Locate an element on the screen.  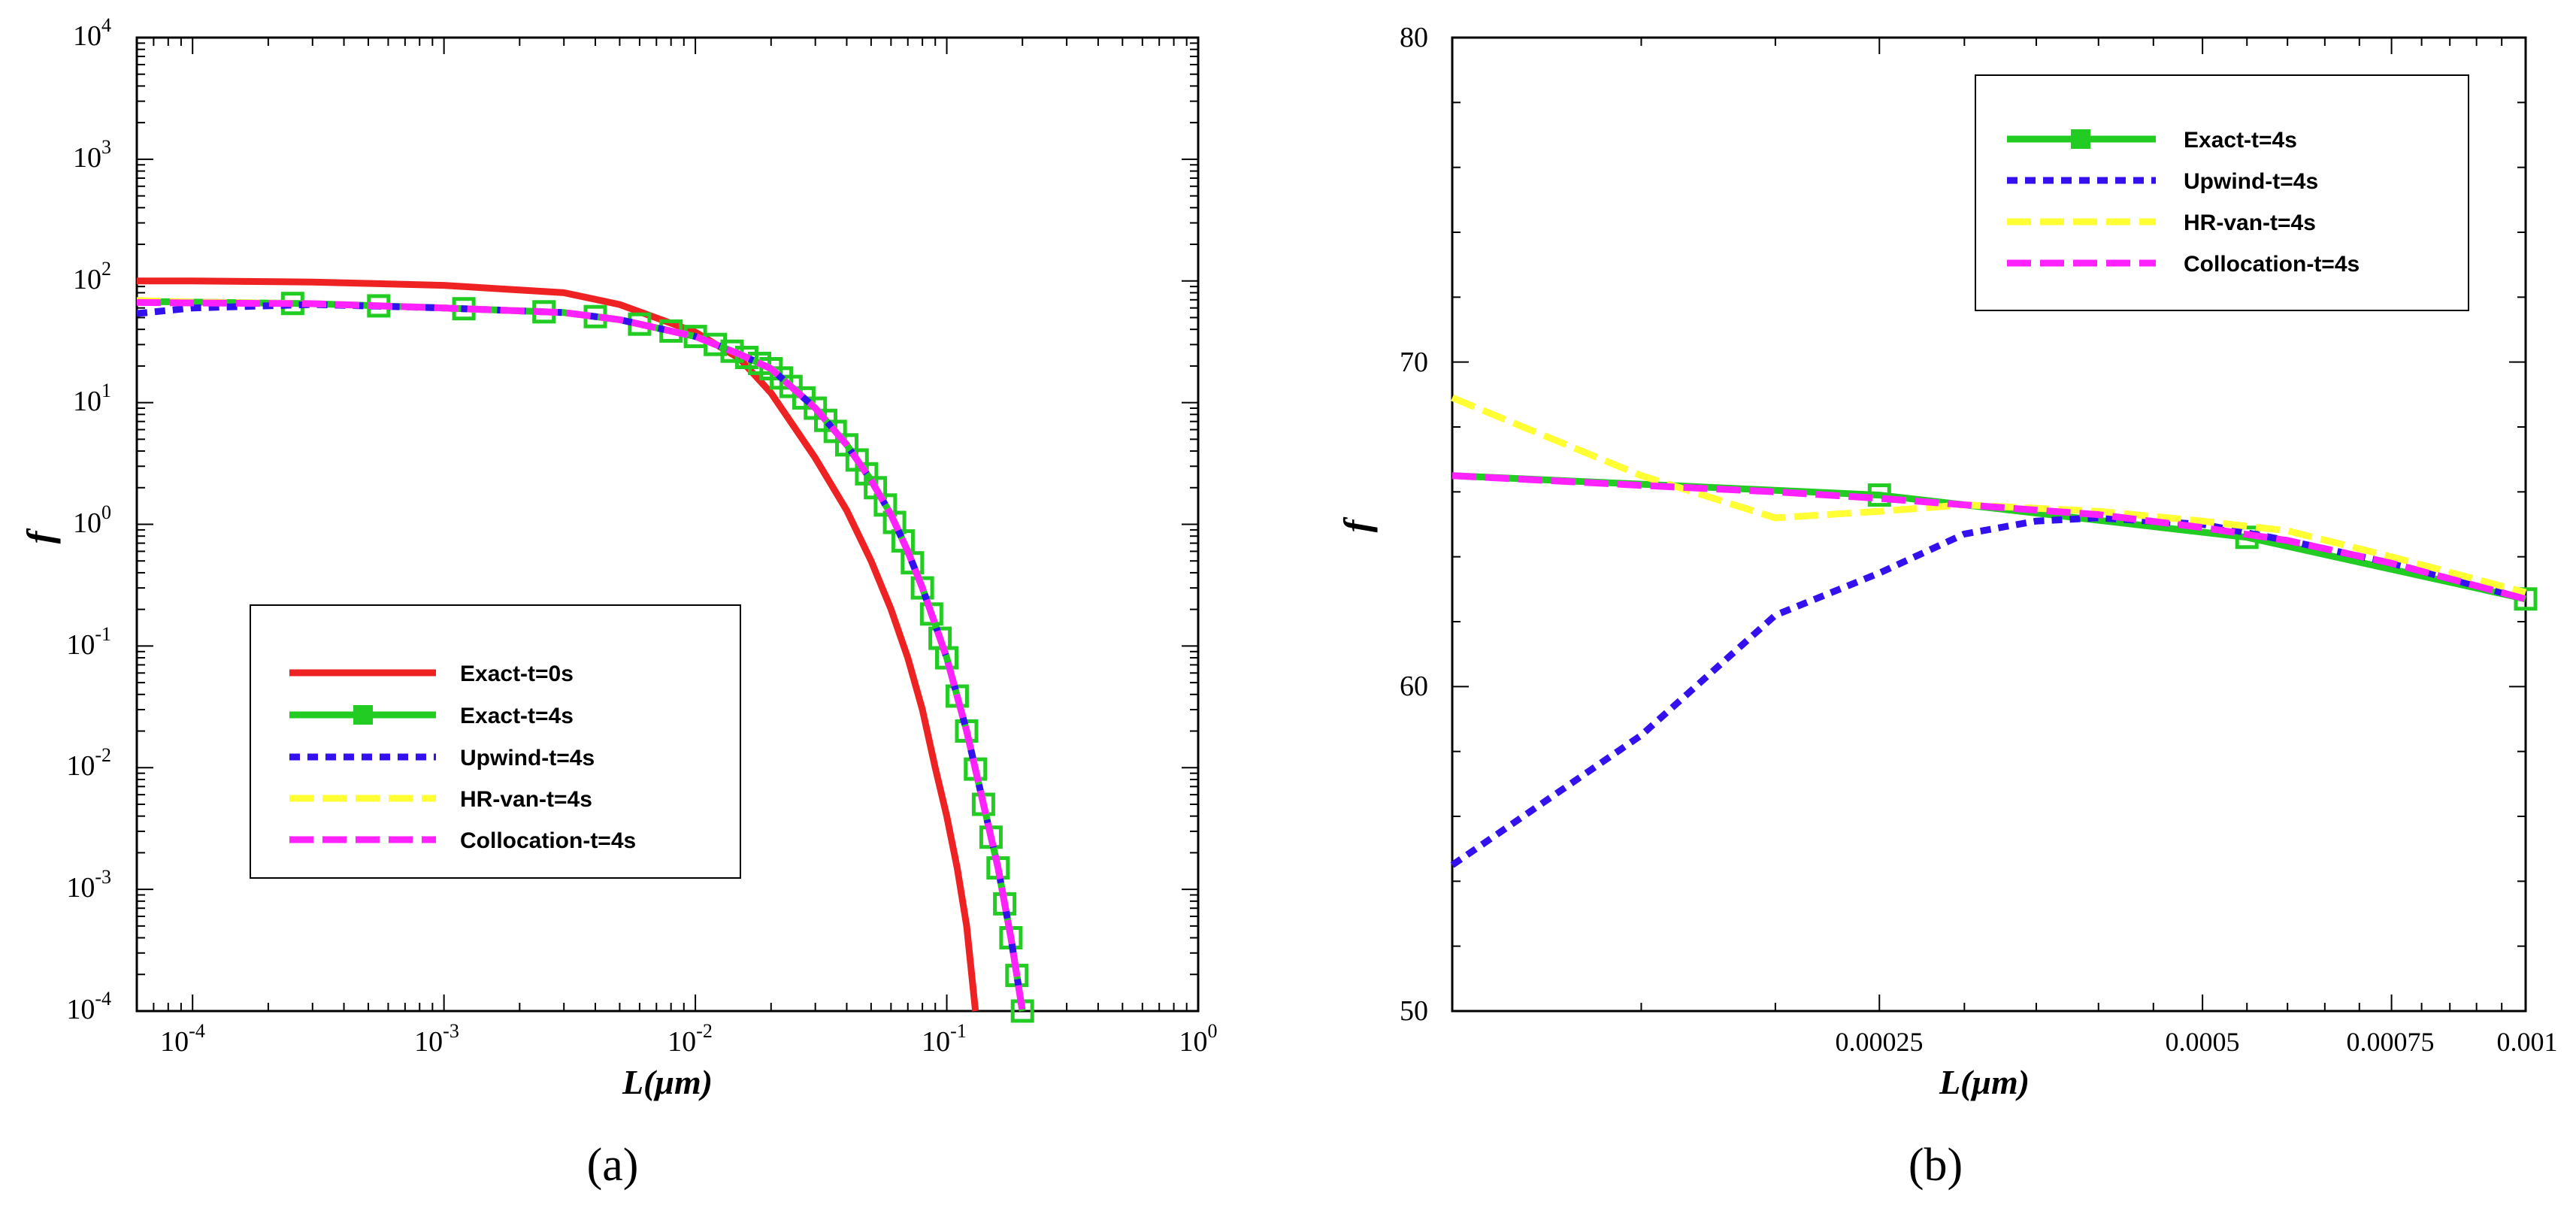
panel-b-xtick-label: 0.00075 is located at coordinates (2391, 1042).